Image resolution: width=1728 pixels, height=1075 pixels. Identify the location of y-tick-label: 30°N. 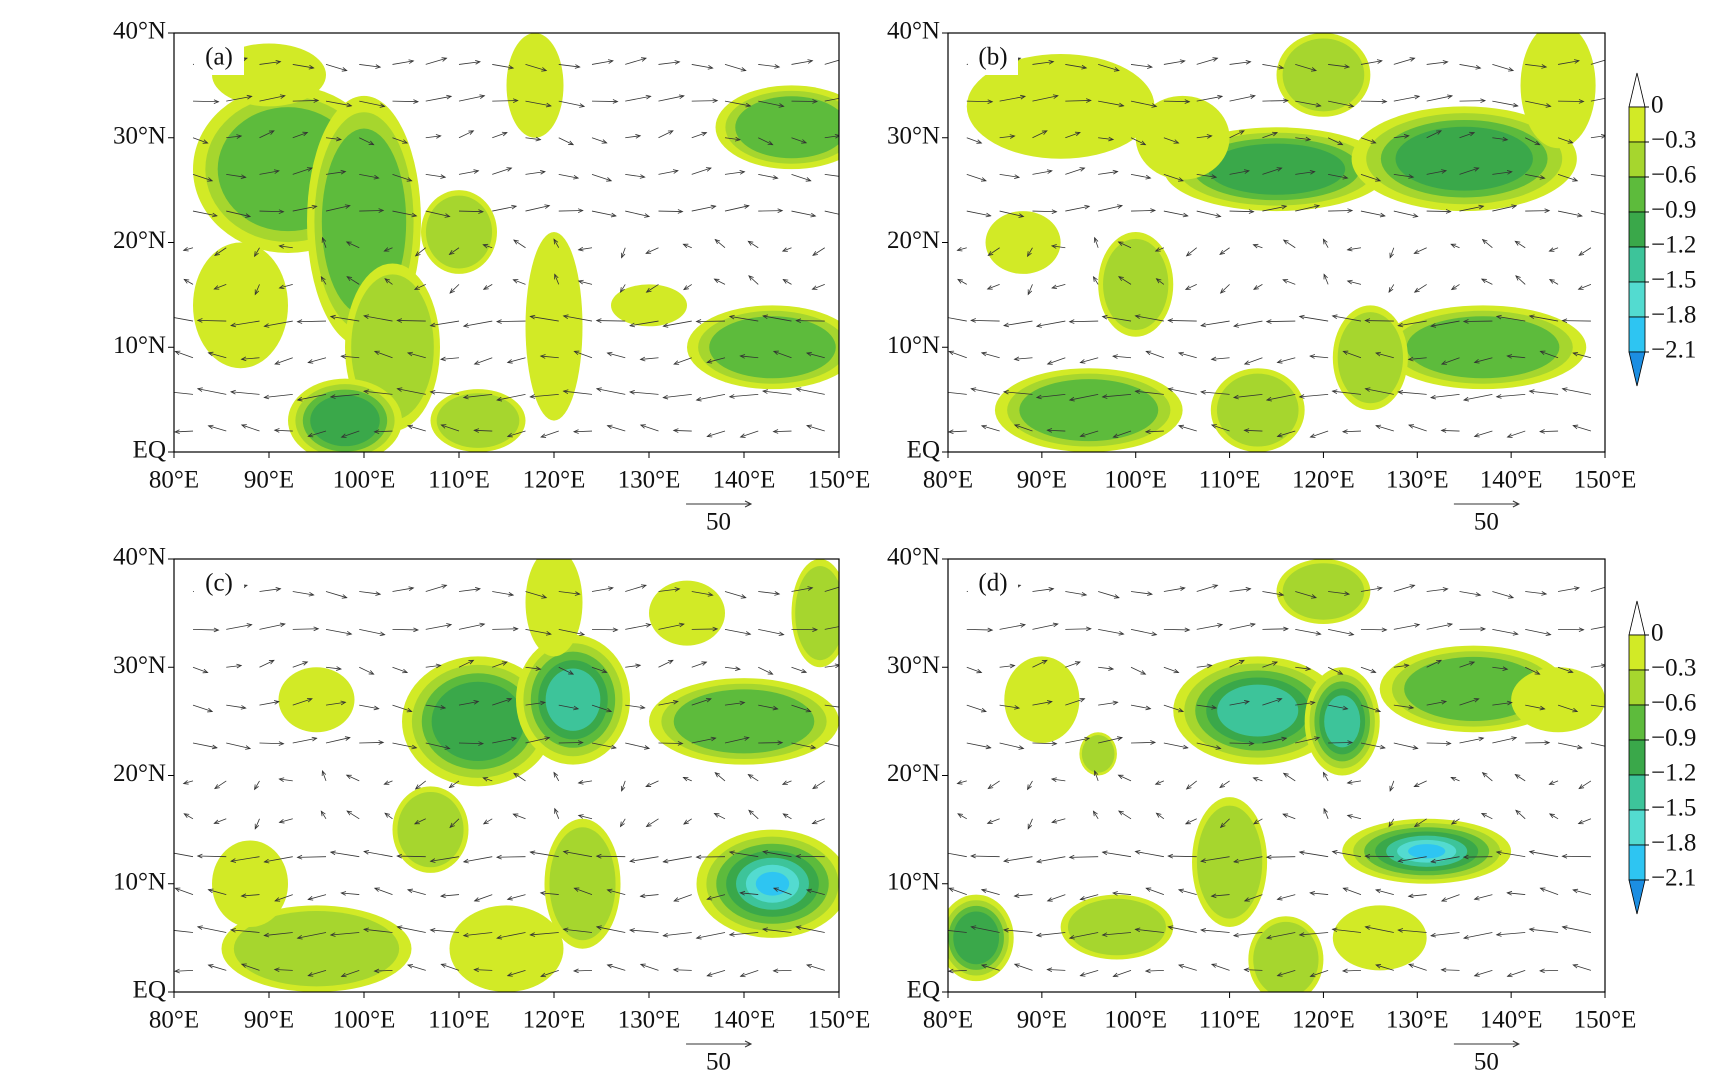
(139, 135).